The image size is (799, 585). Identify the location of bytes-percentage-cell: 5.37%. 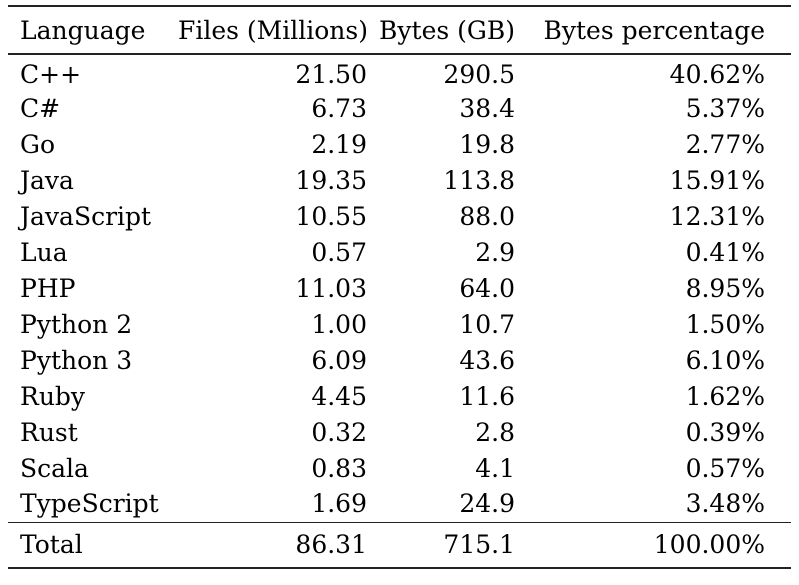
(725, 108).